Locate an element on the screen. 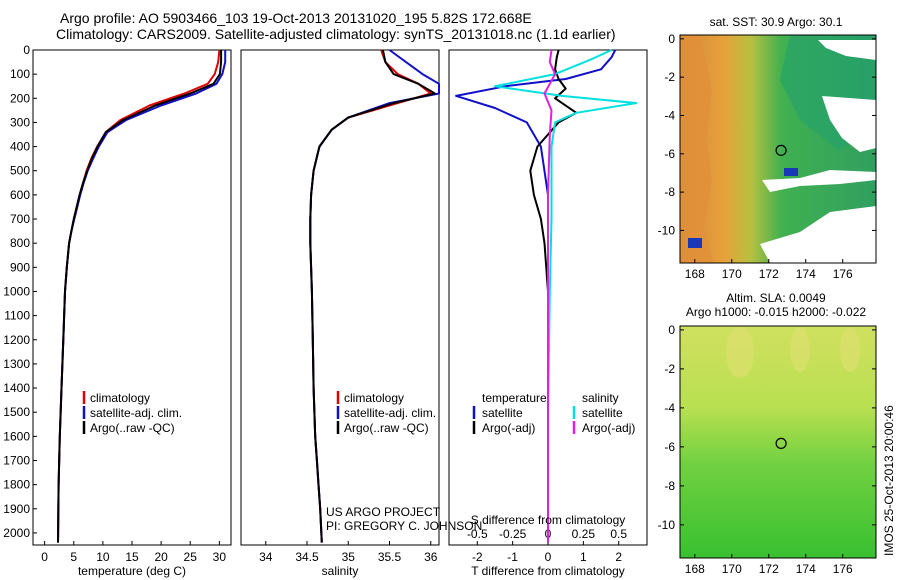 This screenshot has height=580, width=900. series-line-s-satellite is located at coordinates (566, 296).